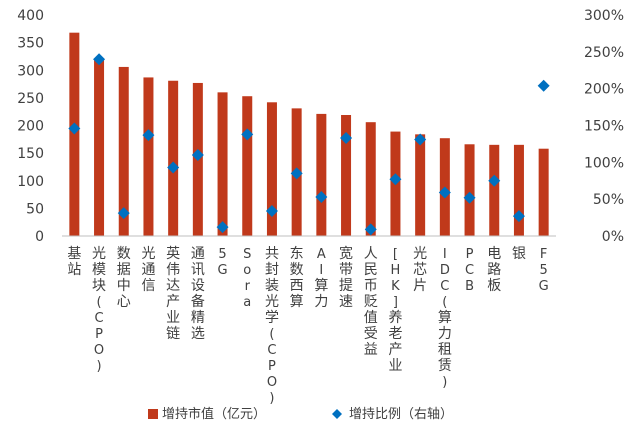 The height and width of the screenshot is (441, 630). Describe the element at coordinates (346, 277) in the screenshot. I see `x-tick-label: 宽带提速` at that location.